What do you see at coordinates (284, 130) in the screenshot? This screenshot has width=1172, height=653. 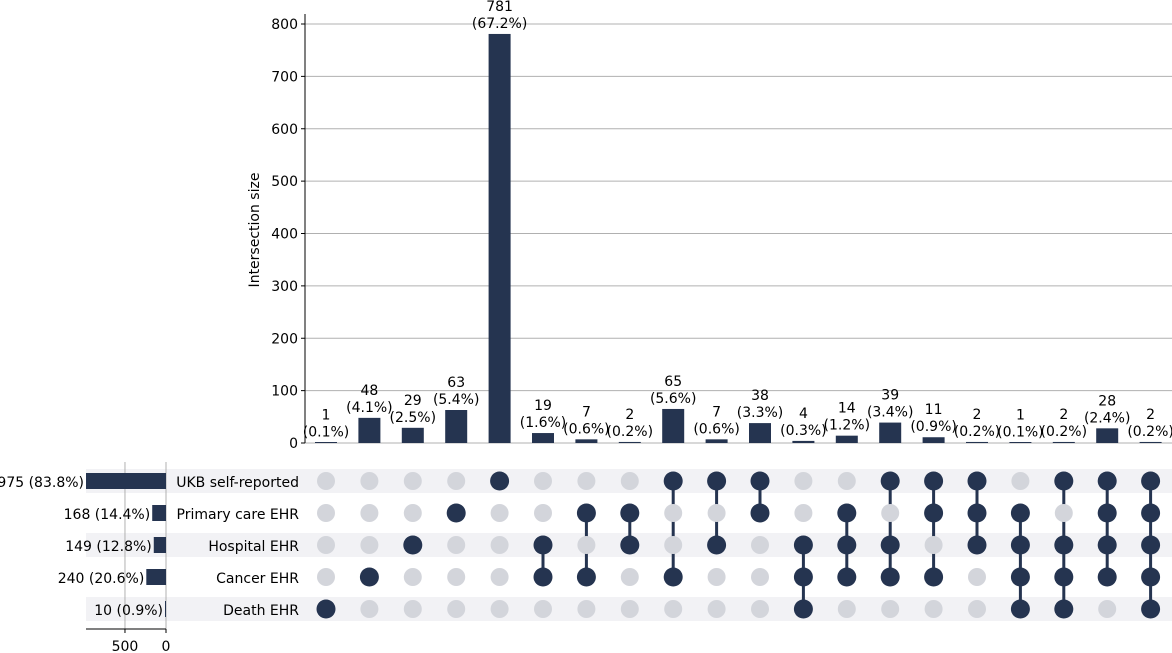 I see `y-tick-label: 600` at bounding box center [284, 130].